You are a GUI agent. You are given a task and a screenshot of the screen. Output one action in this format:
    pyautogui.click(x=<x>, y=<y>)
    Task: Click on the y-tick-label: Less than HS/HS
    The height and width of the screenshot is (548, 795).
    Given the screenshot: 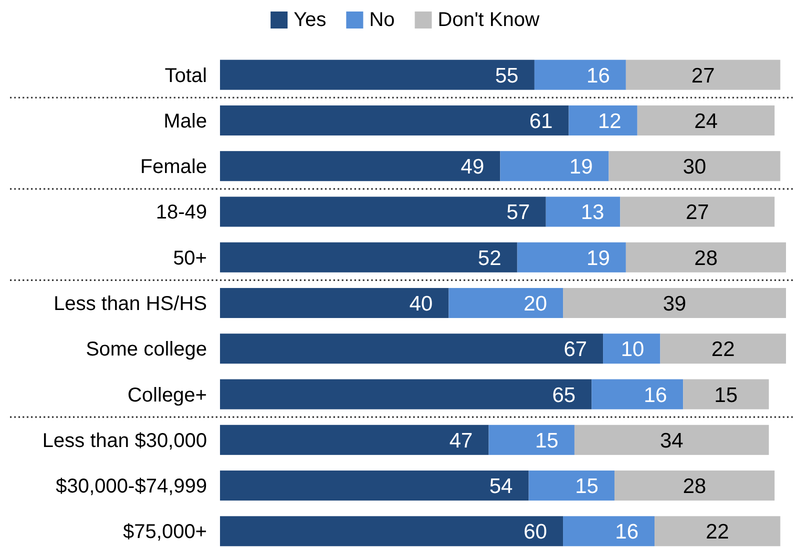 What is the action you would take?
    pyautogui.click(x=130, y=304)
    